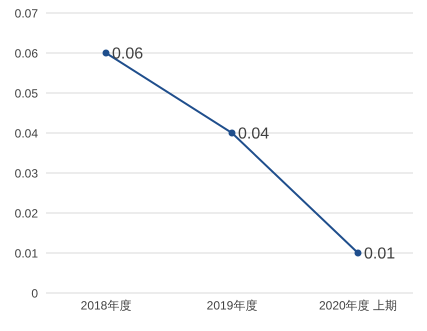  Describe the element at coordinates (232, 305) in the screenshot. I see `x-tick-label: 2019年度` at that location.